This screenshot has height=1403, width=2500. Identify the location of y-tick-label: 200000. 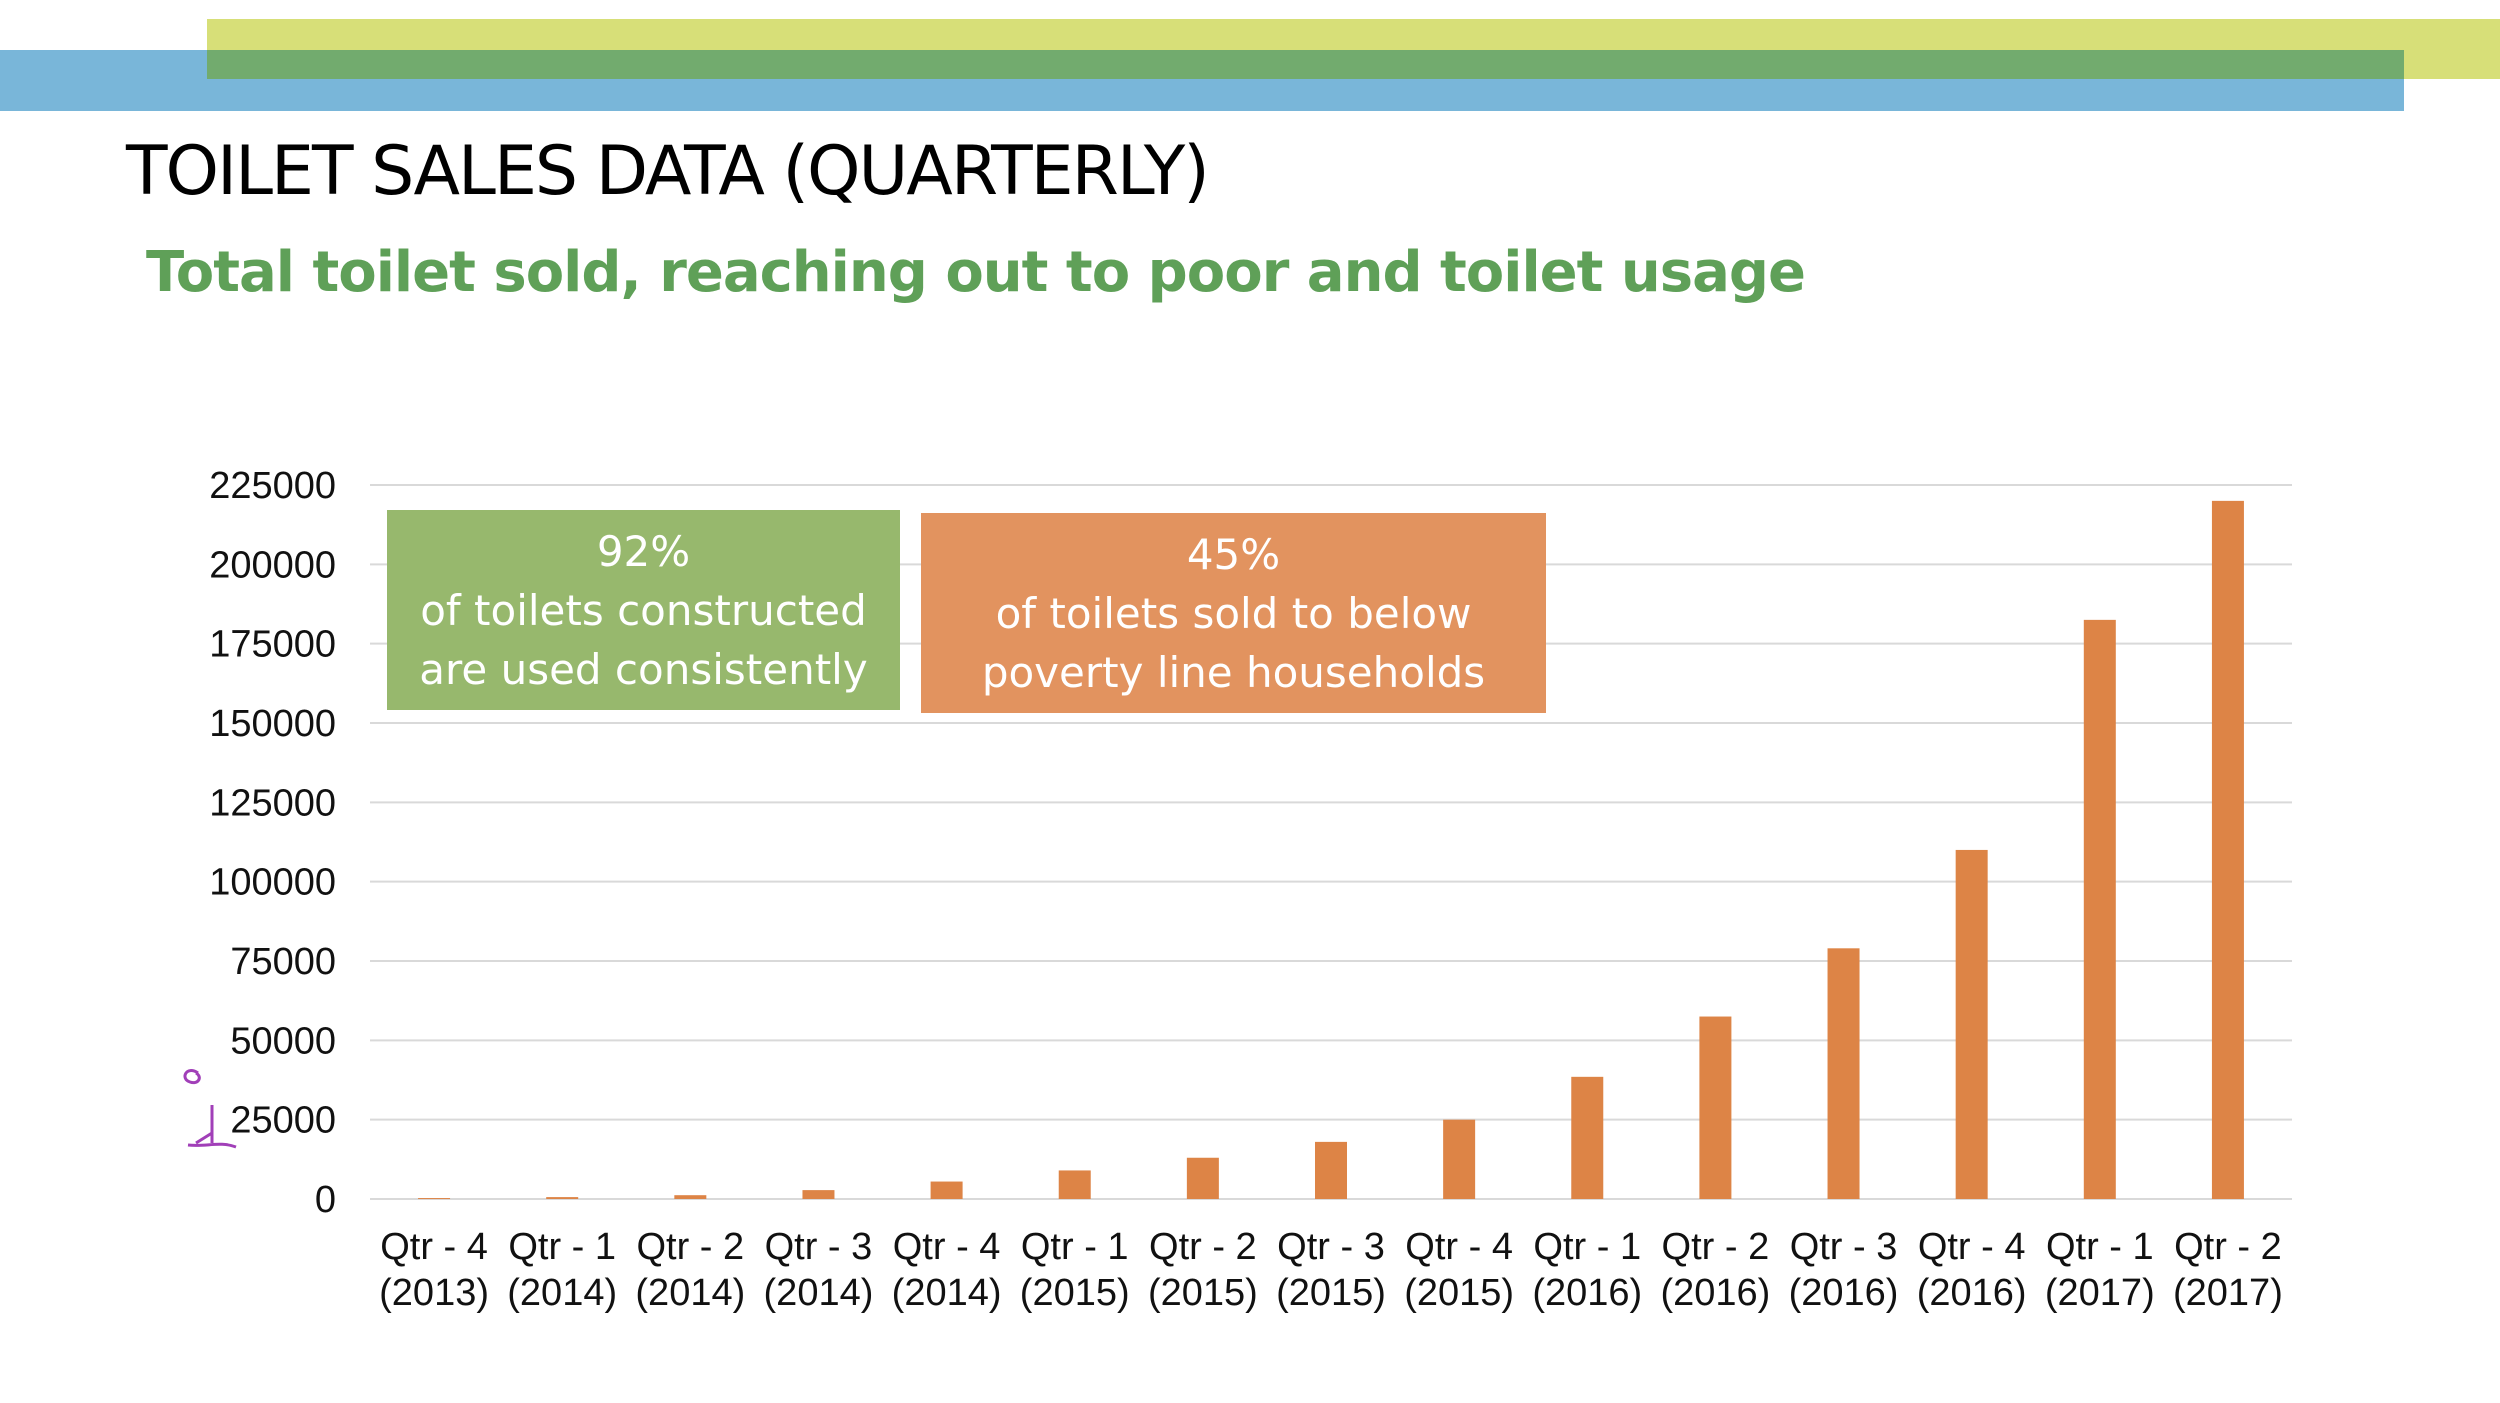
(272, 565).